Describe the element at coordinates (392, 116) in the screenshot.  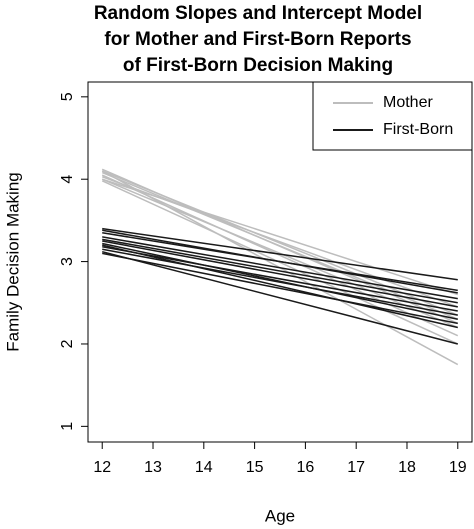
I see `legend-box` at that location.